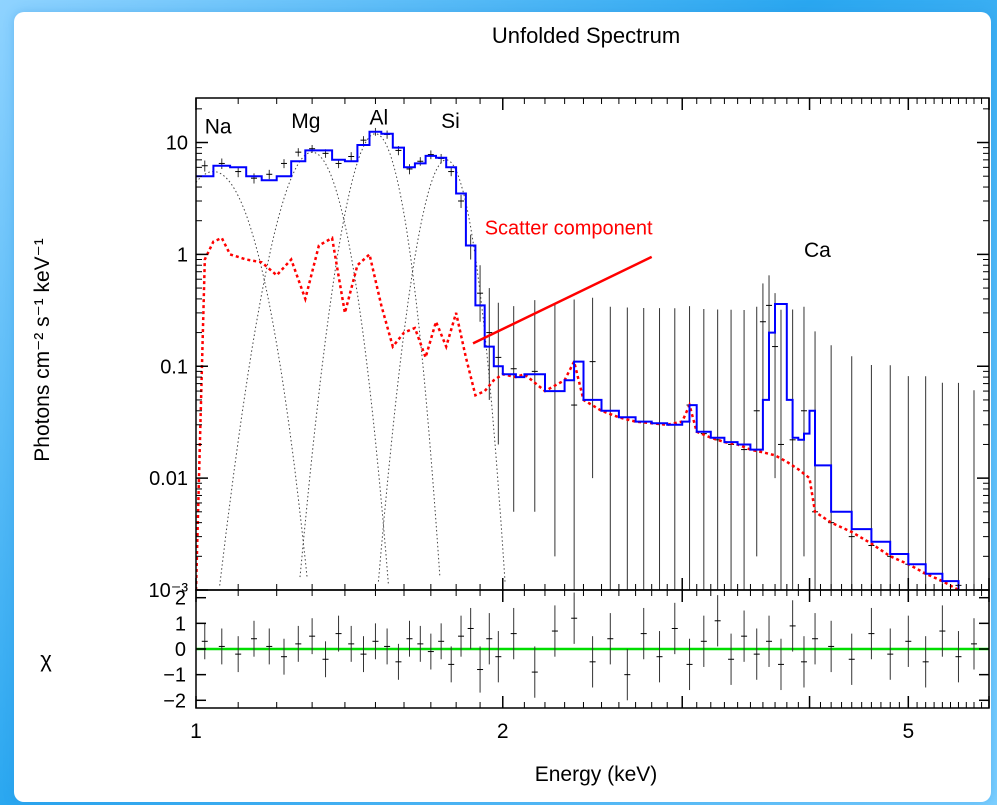 The height and width of the screenshot is (805, 997). Describe the element at coordinates (174, 367) in the screenshot. I see `y-tick-label: 0.1` at that location.